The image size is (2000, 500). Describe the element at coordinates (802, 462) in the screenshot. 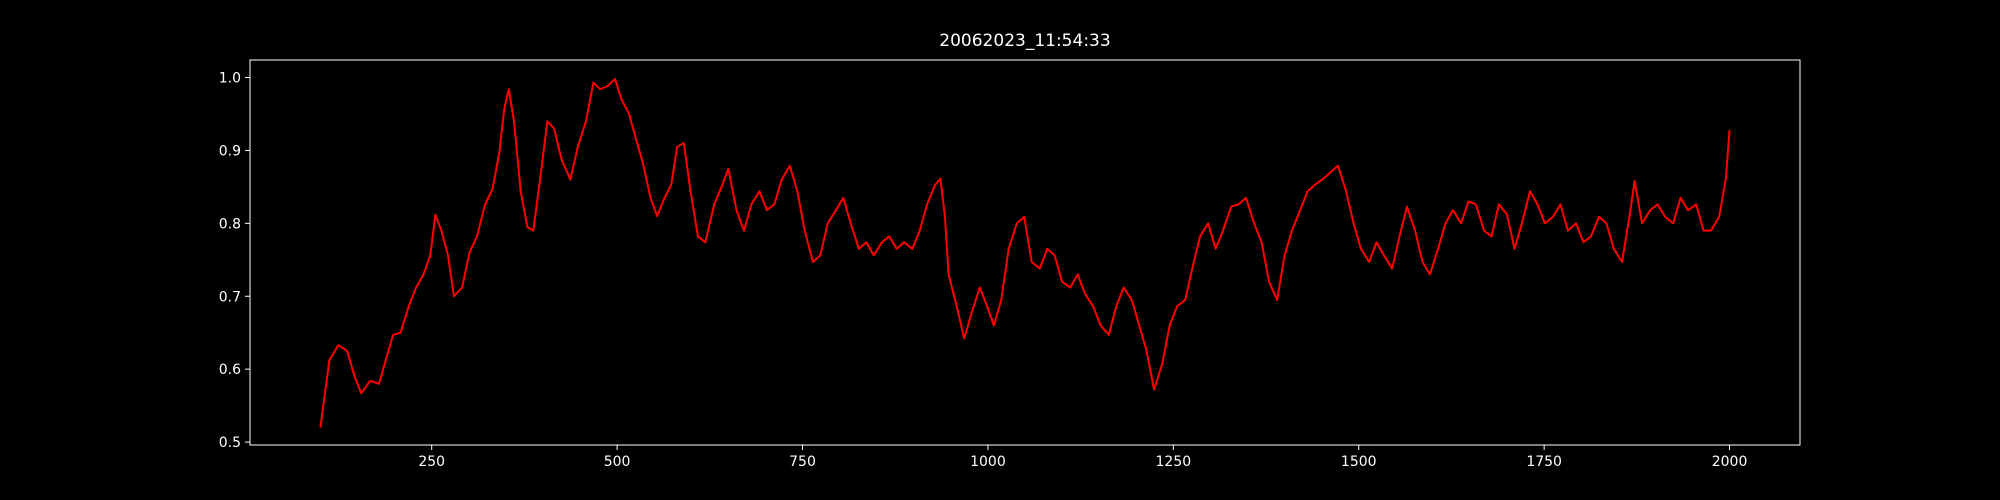

I see `x-tick-label: 750` at that location.